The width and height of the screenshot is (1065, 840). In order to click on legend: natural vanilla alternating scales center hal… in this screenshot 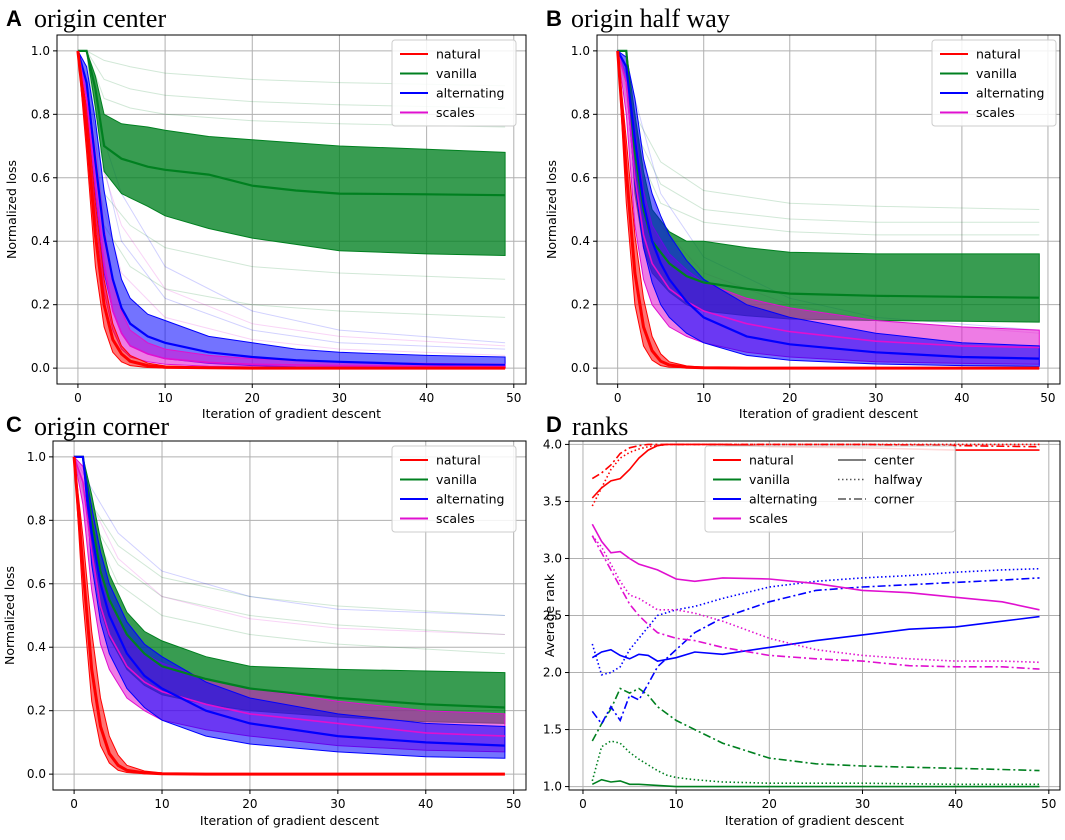, I will do `click(830, 489)`.